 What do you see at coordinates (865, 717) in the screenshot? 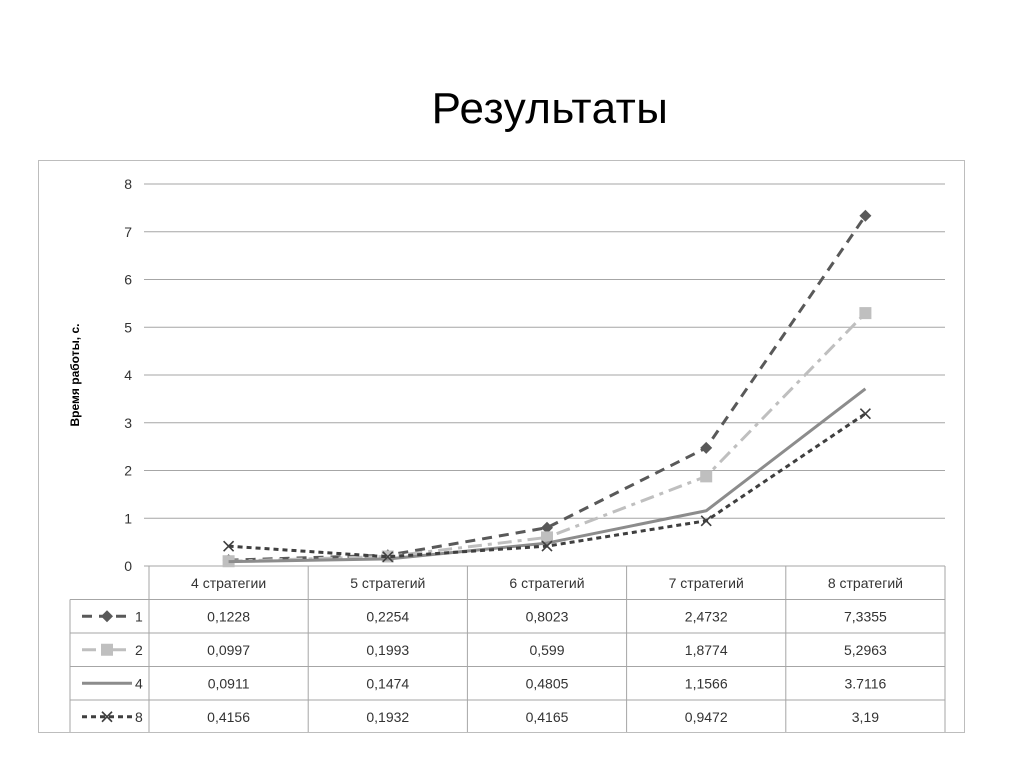
I see `table-cell-value: 3,19` at bounding box center [865, 717].